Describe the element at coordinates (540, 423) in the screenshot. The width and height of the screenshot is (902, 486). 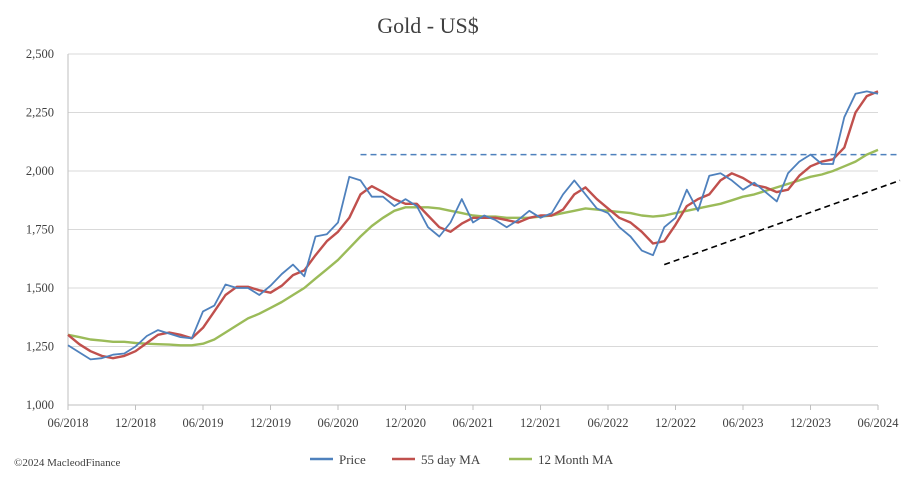
I see `x-tick-label: 12/2021` at that location.